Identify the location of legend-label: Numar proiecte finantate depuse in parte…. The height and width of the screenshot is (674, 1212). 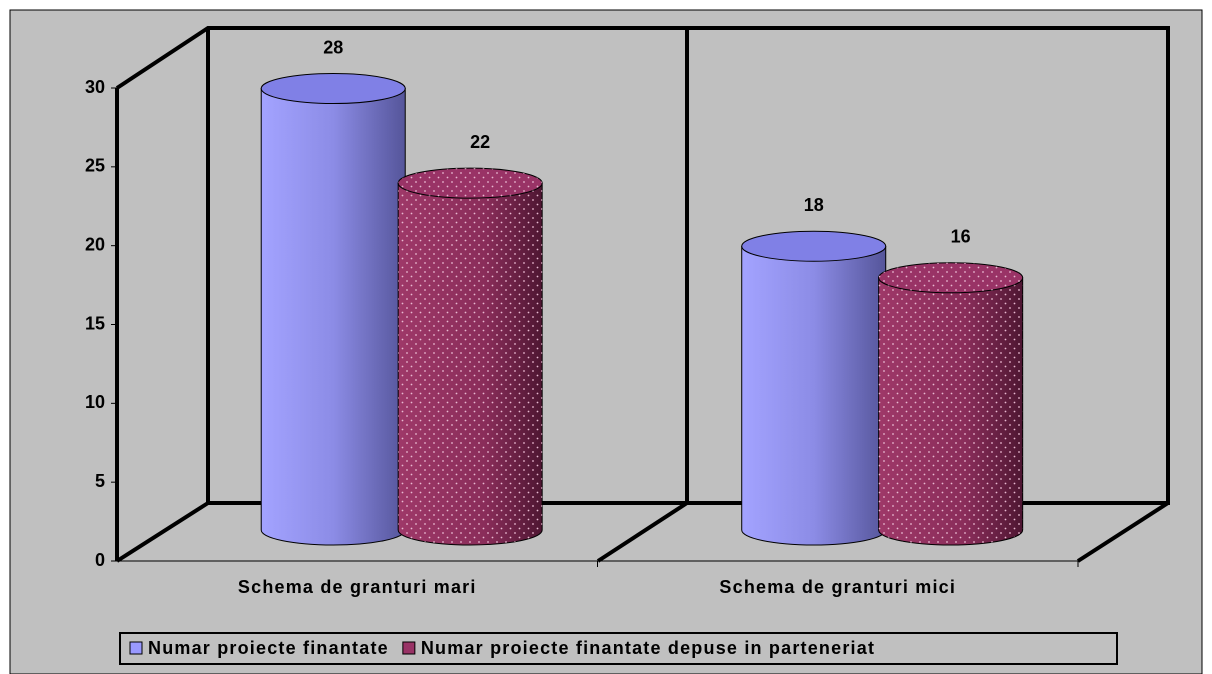
(648, 648).